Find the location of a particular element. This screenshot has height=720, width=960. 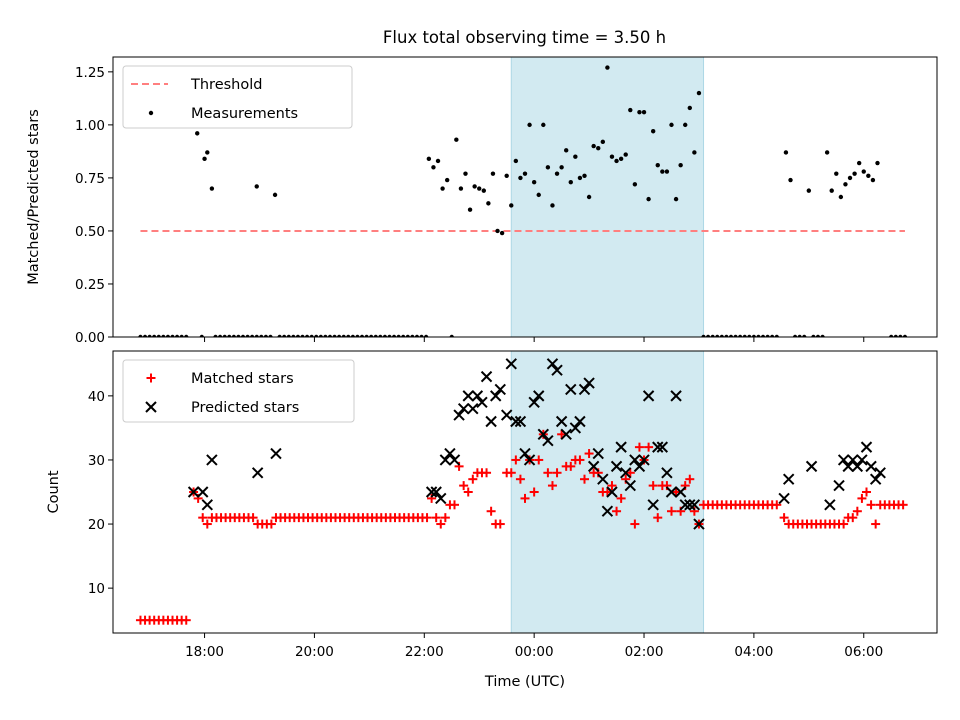

y-tick-label: 1.25 is located at coordinates (90, 73).